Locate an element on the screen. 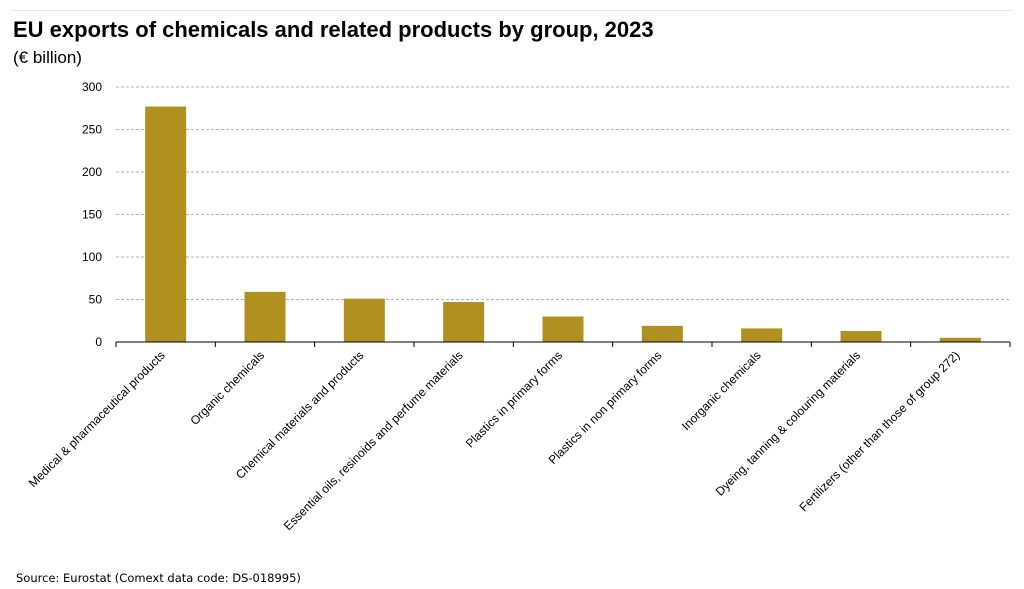 The height and width of the screenshot is (589, 1024). y-axis-ticks: 0 50 100 150 200 250 300 is located at coordinates (92, 214).